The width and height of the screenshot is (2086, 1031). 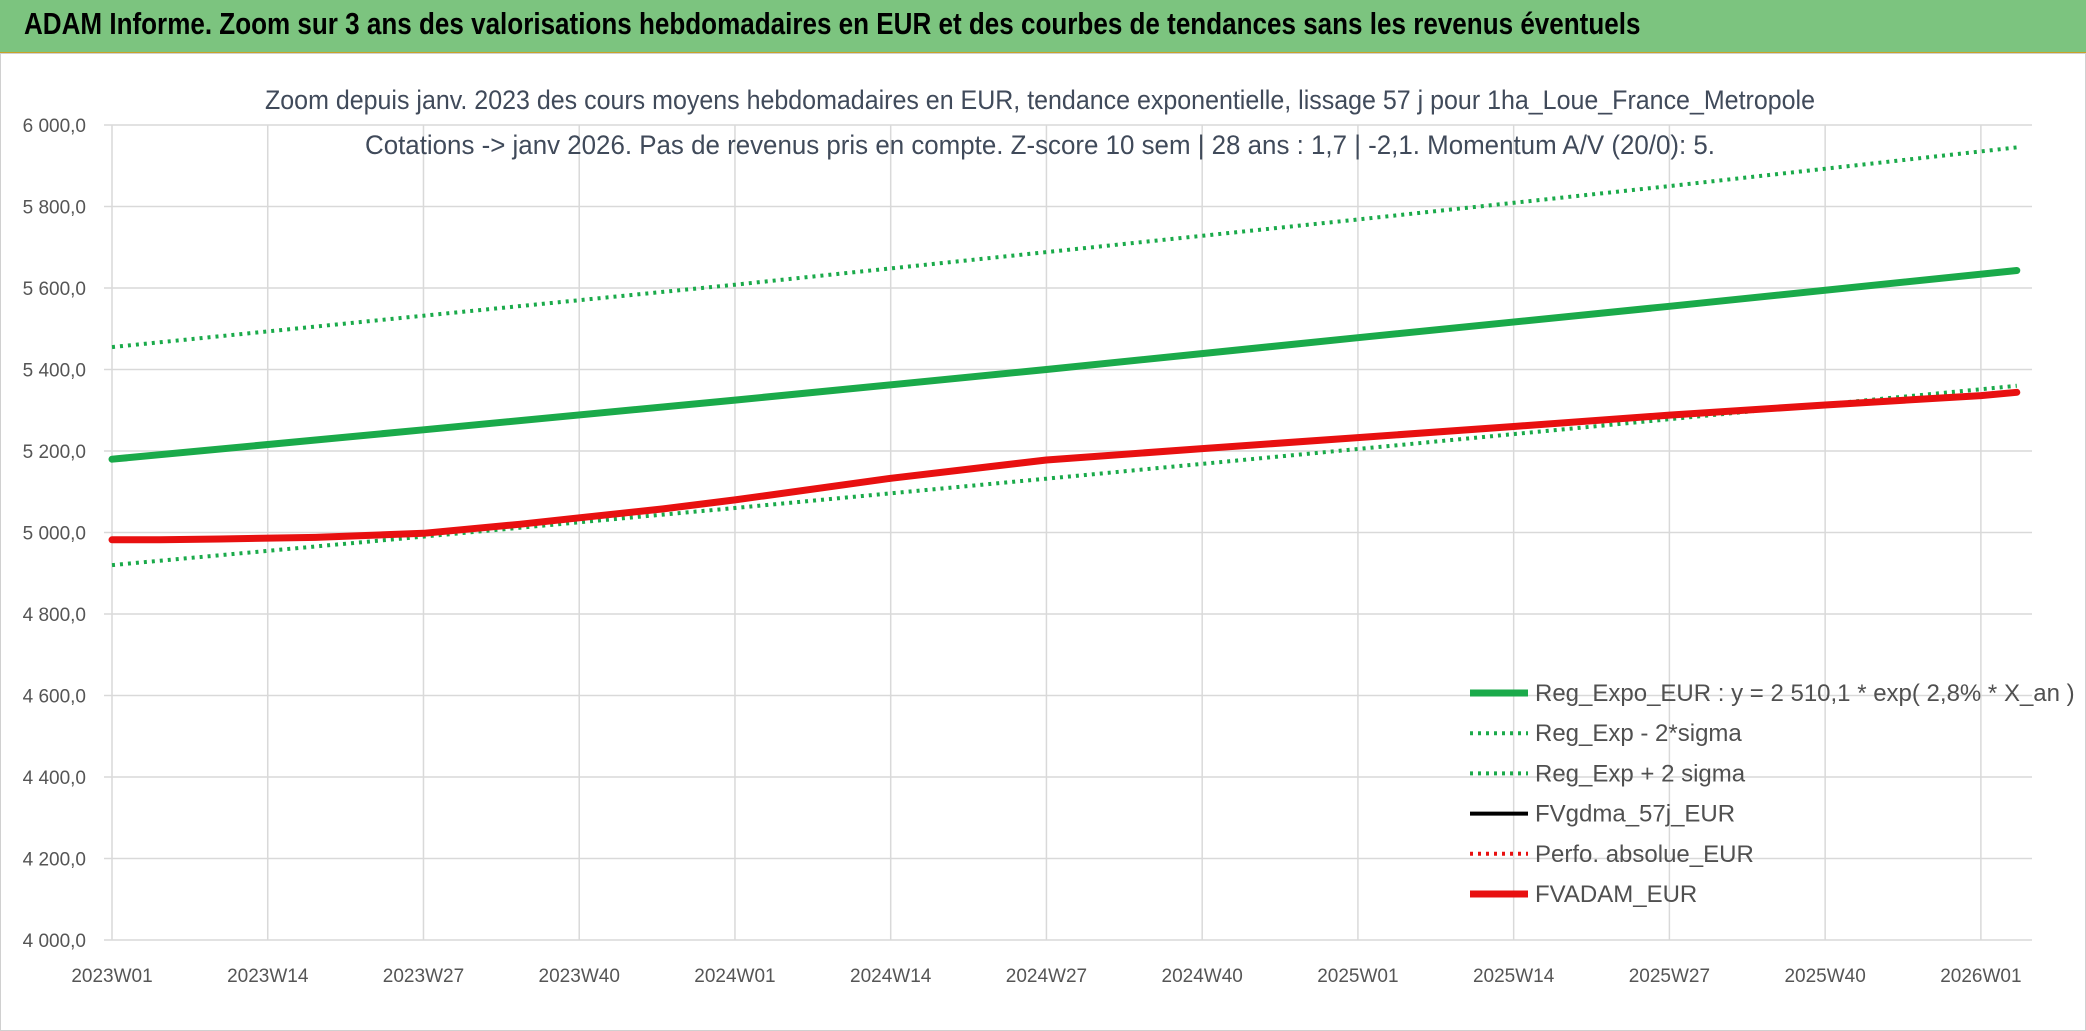 I want to click on x-tick-label: 2025W01, so click(x=1357, y=976).